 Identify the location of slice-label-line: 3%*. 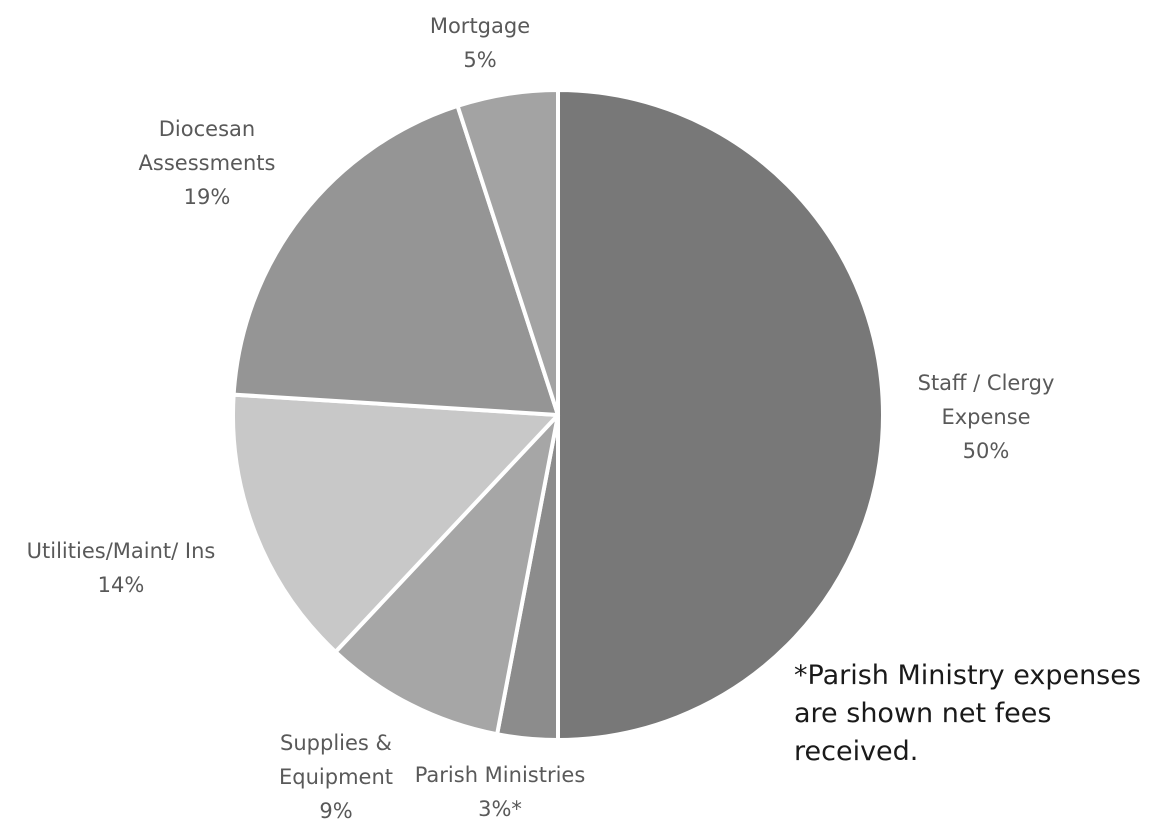
(500, 808).